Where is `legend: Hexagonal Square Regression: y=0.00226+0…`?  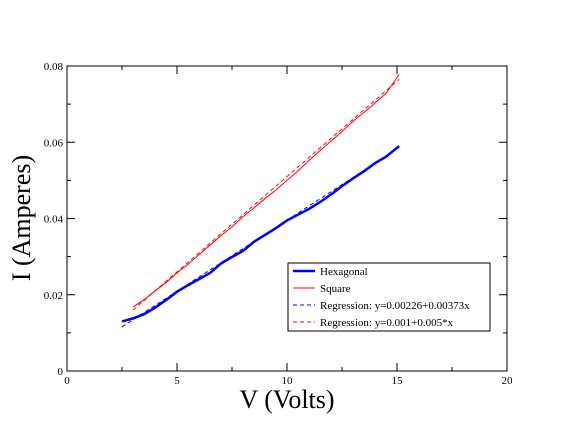 legend: Hexagonal Square Regression: y=0.00226+0… is located at coordinates (389, 297).